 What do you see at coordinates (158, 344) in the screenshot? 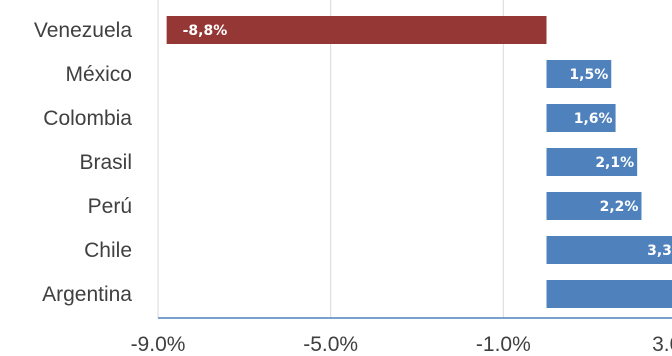
I see `x-tick-label: -9.0%` at bounding box center [158, 344].